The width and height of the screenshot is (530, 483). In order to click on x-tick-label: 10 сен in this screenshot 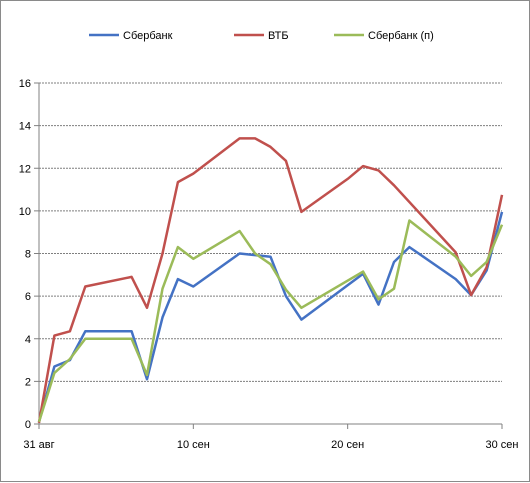, I will do `click(193, 445)`.